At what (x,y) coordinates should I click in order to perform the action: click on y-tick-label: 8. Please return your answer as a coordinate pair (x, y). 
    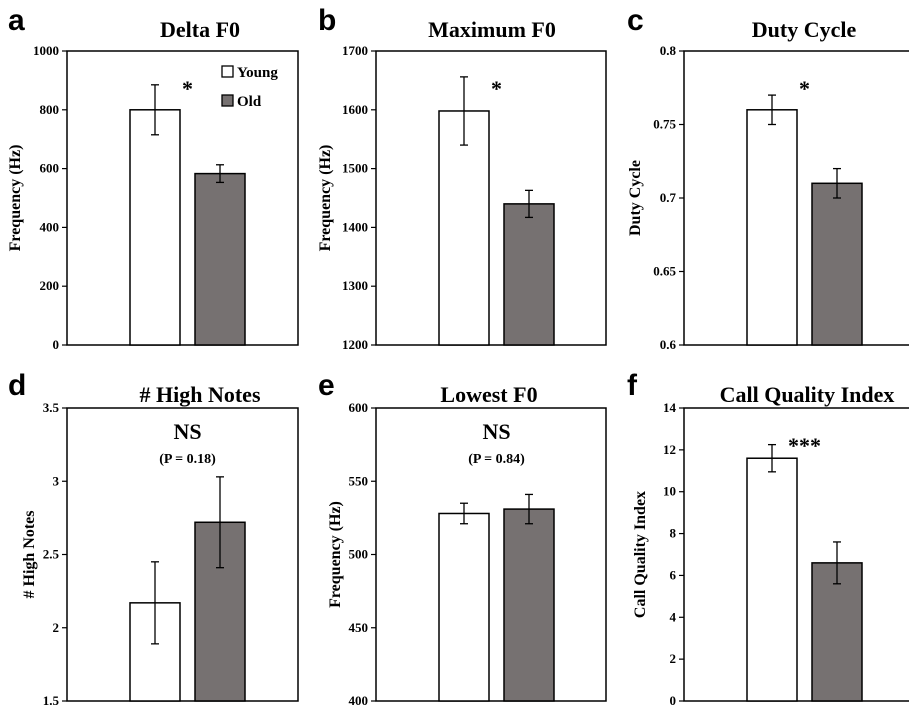
    Looking at the image, I should click on (673, 533).